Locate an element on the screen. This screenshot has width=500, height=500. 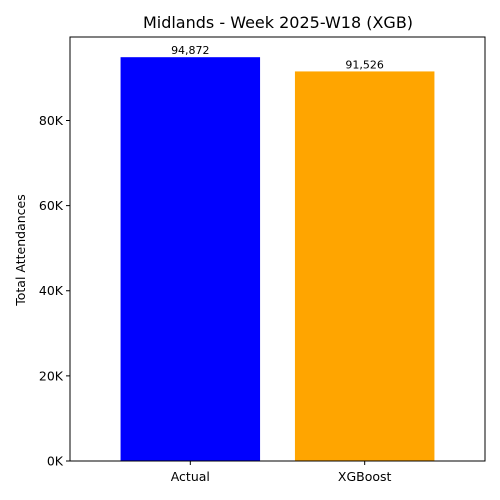
y-tick-label: 60K is located at coordinates (51, 205).